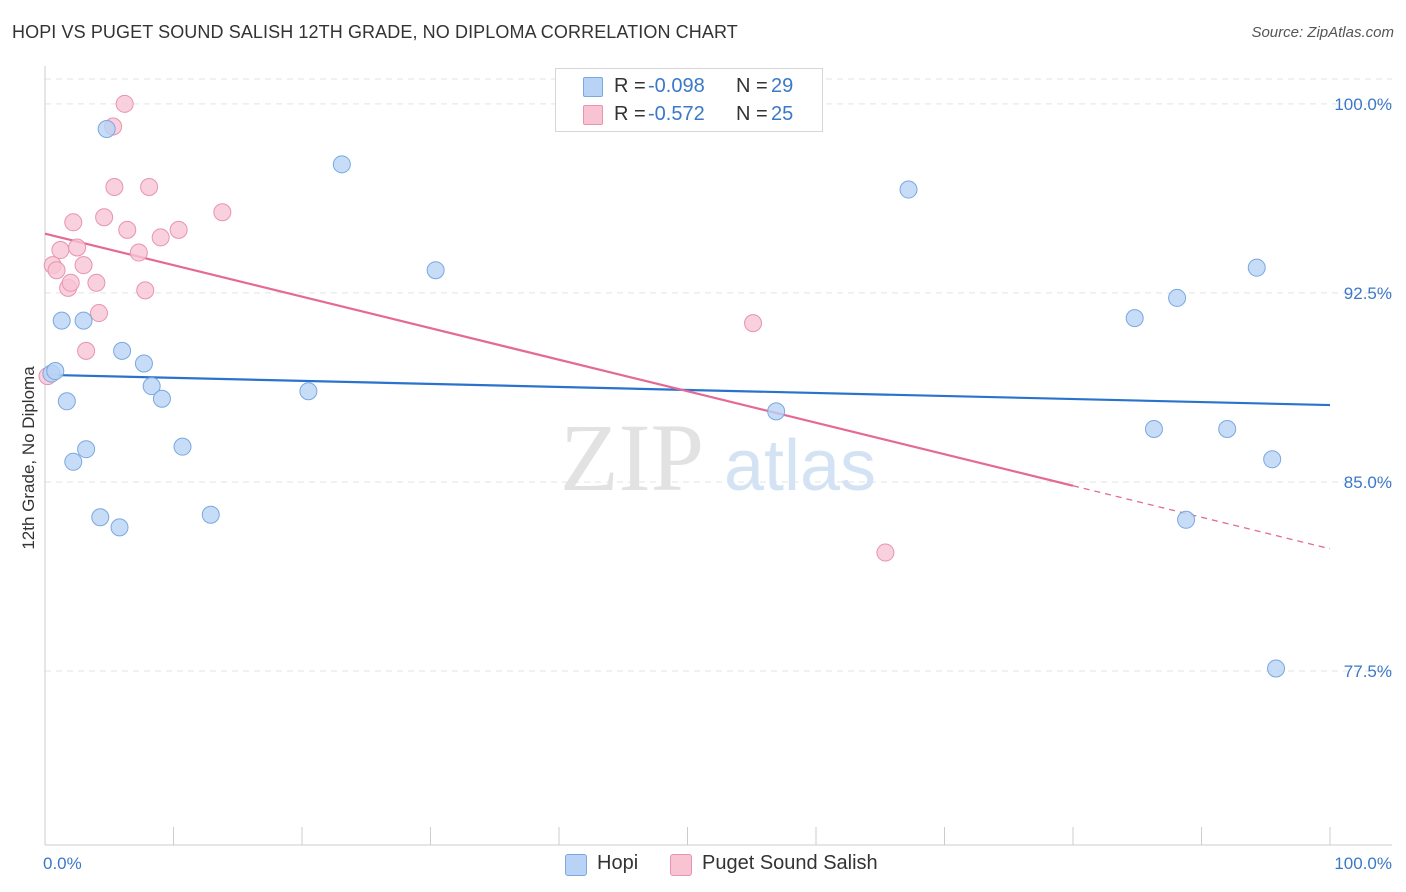 Image resolution: width=1406 pixels, height=892 pixels. What do you see at coordinates (752, 86) in the screenshot?
I see `hopi-n-label: N =` at bounding box center [752, 86].